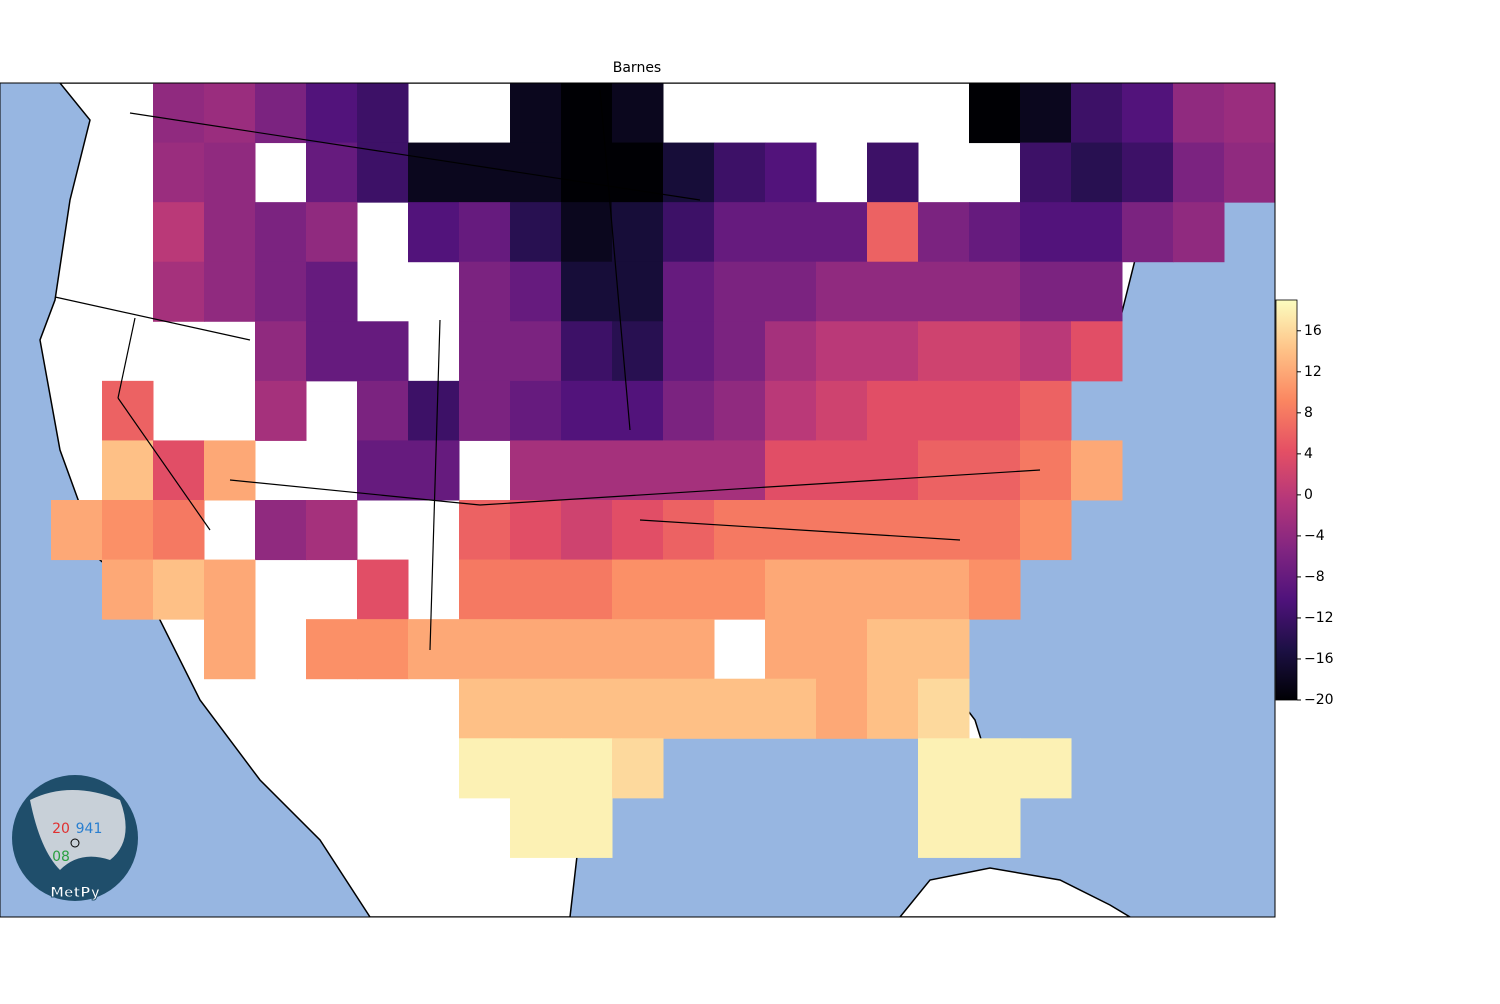 The height and width of the screenshot is (1004, 1500). I want to click on colorbar-tick-label: 0, so click(1308, 495).